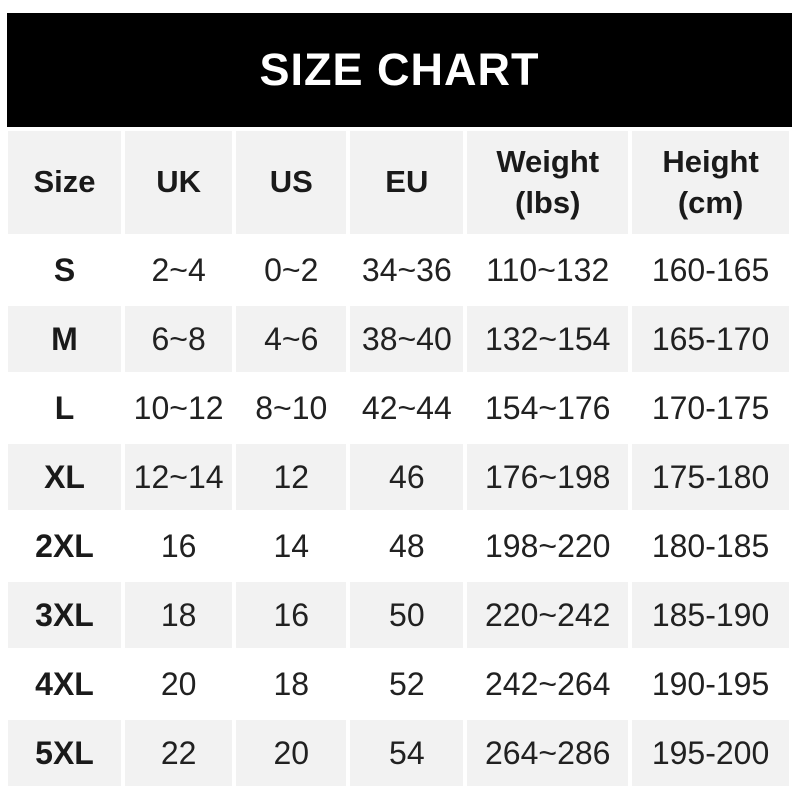  I want to click on cell-eu: 50, so click(407, 615).